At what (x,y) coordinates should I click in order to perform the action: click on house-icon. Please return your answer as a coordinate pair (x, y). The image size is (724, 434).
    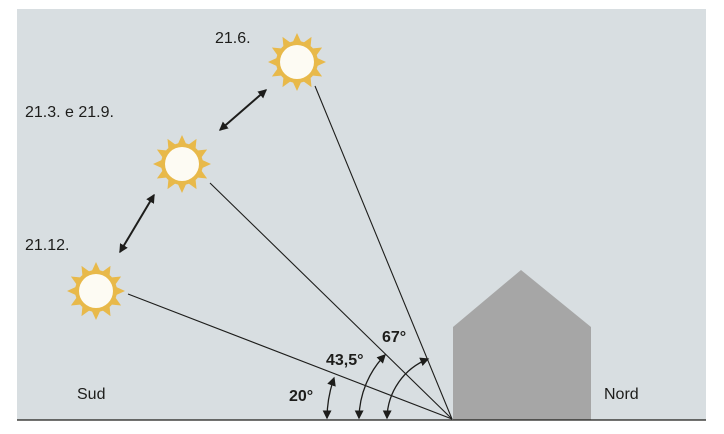
    Looking at the image, I should click on (522, 345).